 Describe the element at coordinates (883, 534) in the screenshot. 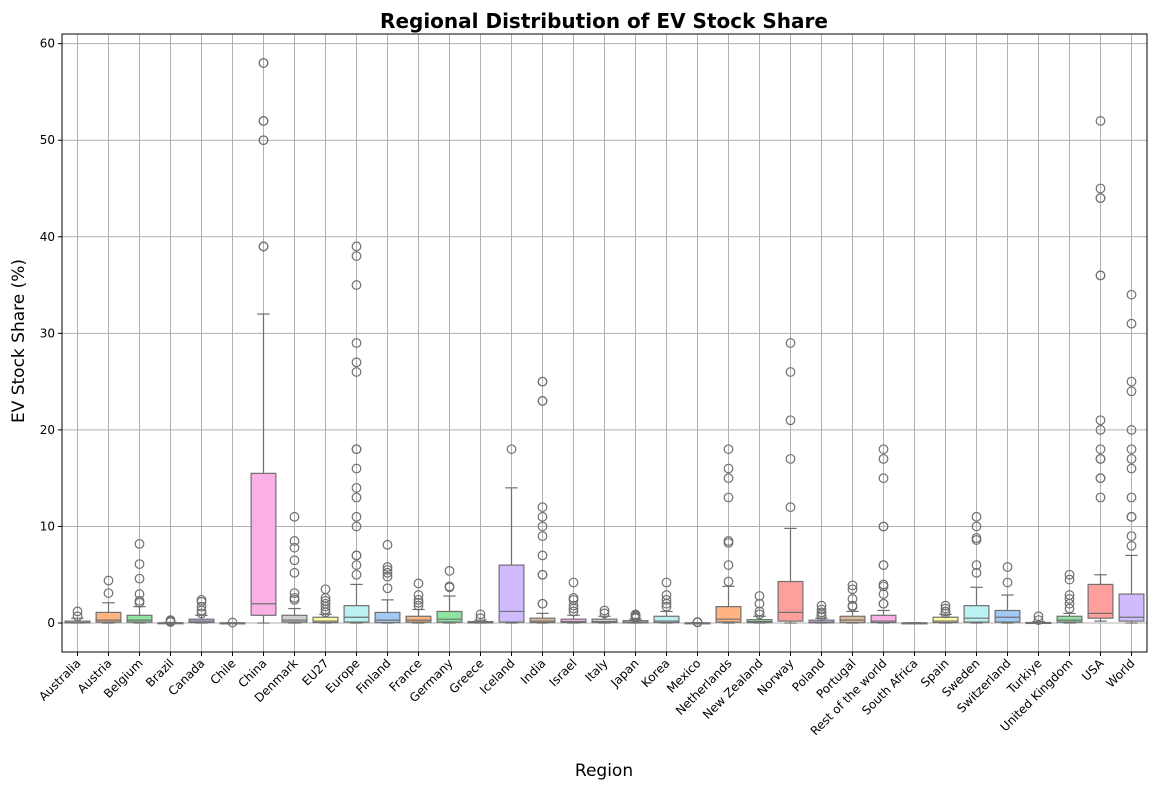

I see `box-rest-of-the-world` at that location.